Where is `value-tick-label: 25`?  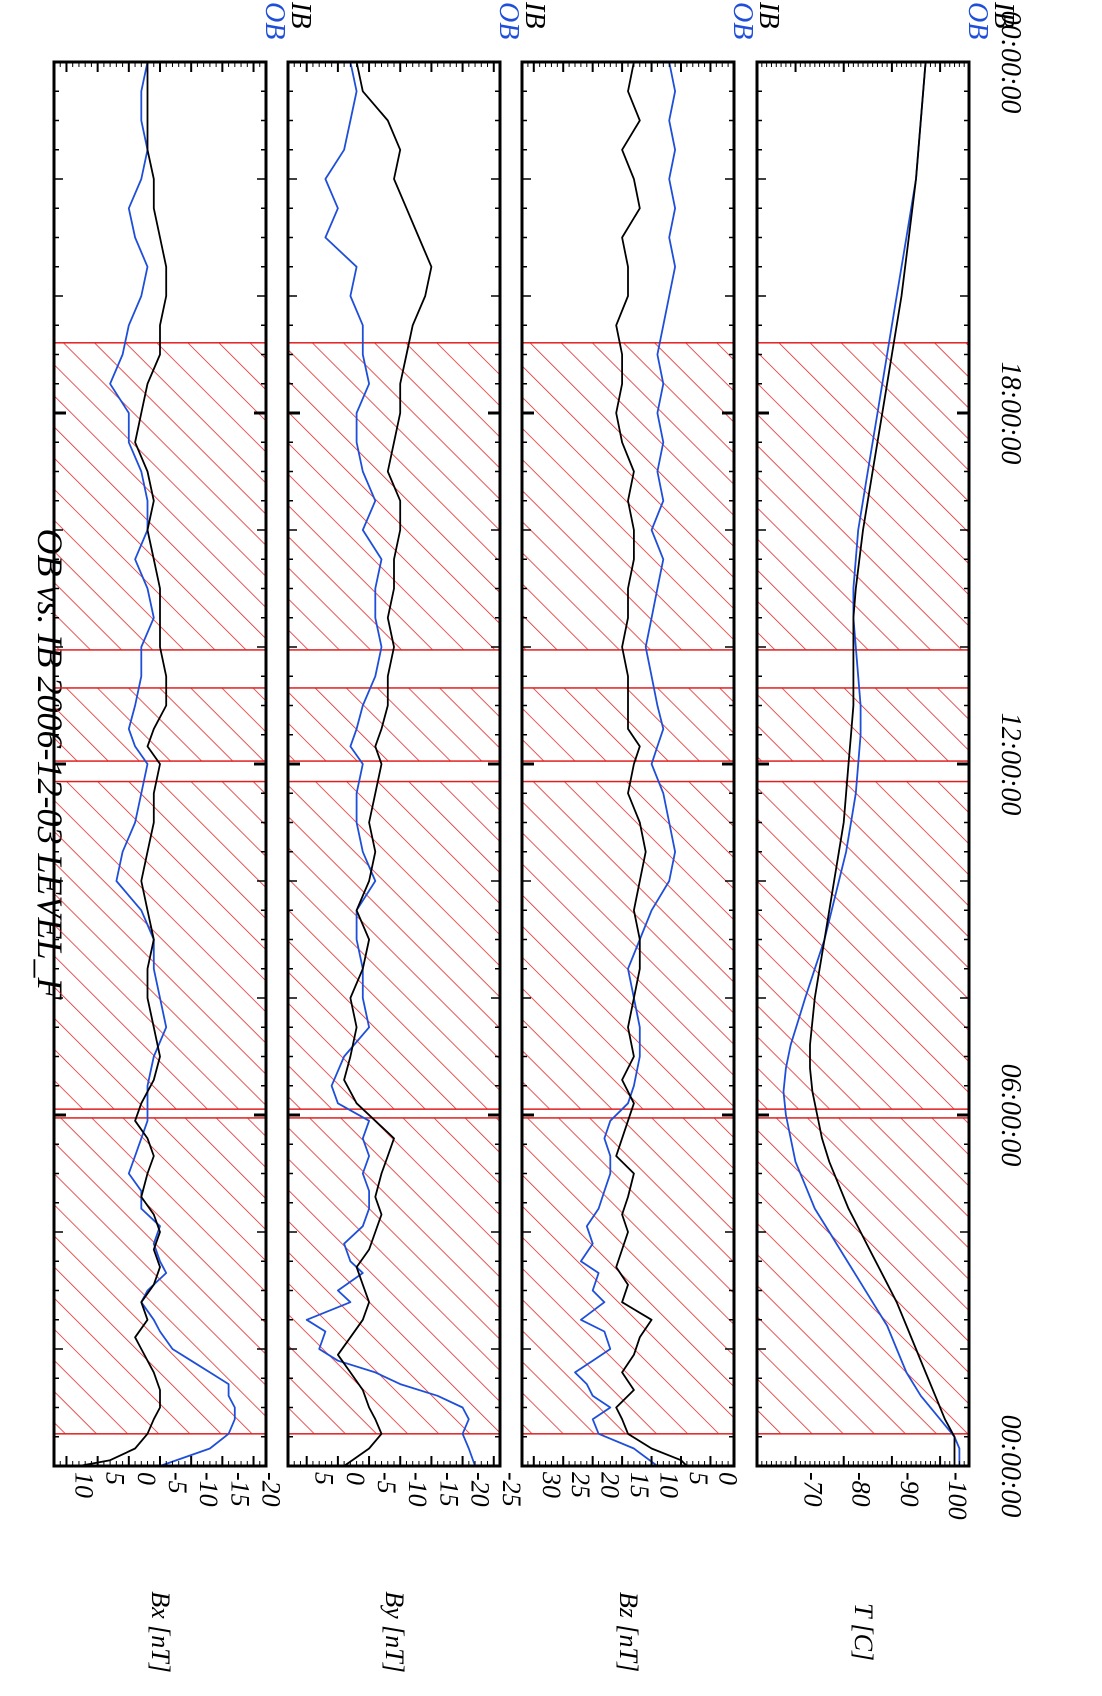 value-tick-label: 25 is located at coordinates (580, 1485).